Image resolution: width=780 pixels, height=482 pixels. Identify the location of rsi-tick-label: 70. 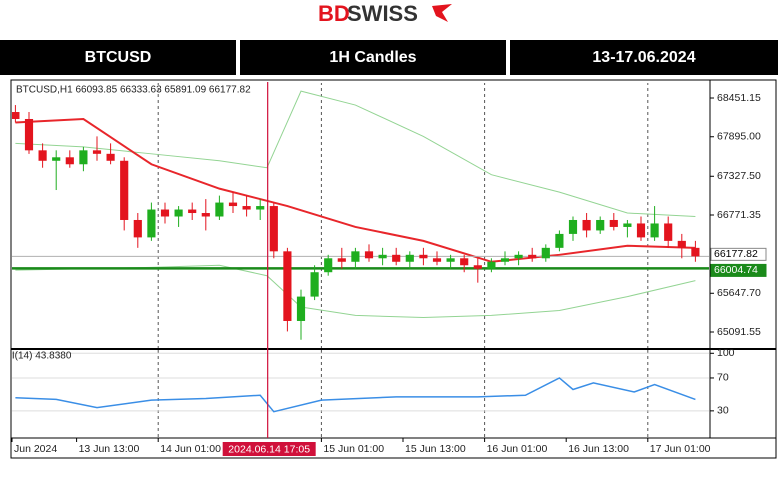
(723, 378).